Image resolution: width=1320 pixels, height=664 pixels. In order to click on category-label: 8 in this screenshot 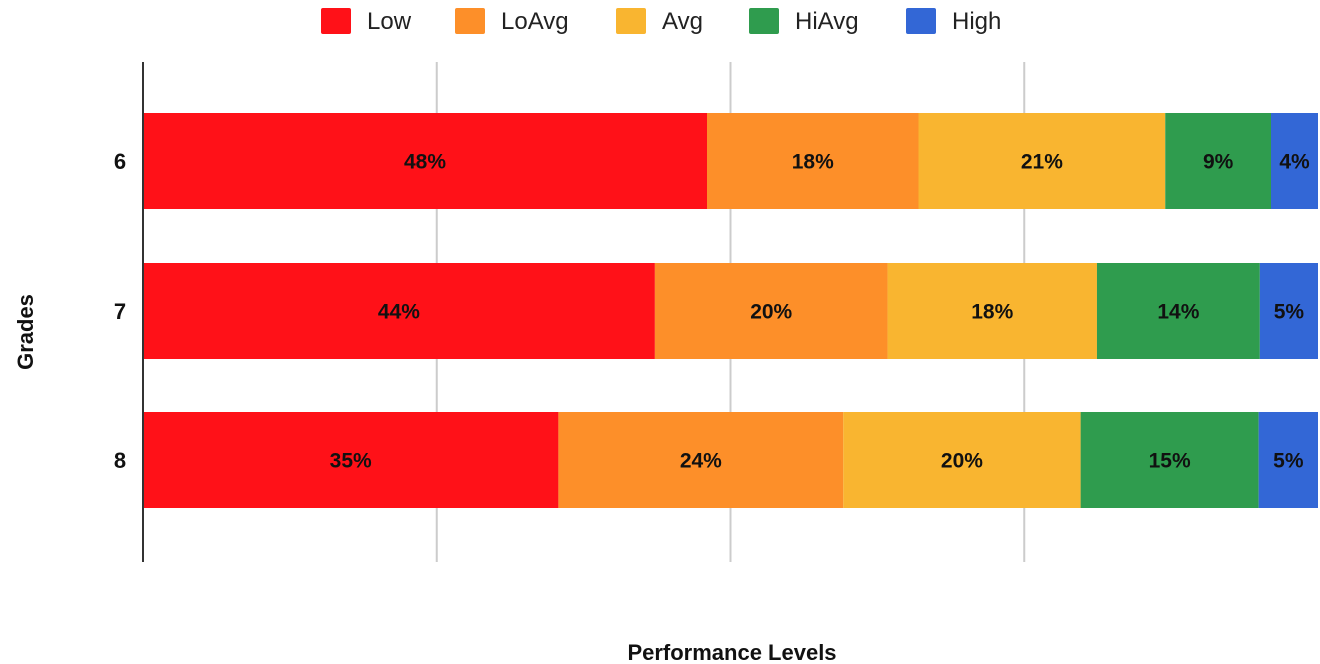, I will do `click(120, 460)`.